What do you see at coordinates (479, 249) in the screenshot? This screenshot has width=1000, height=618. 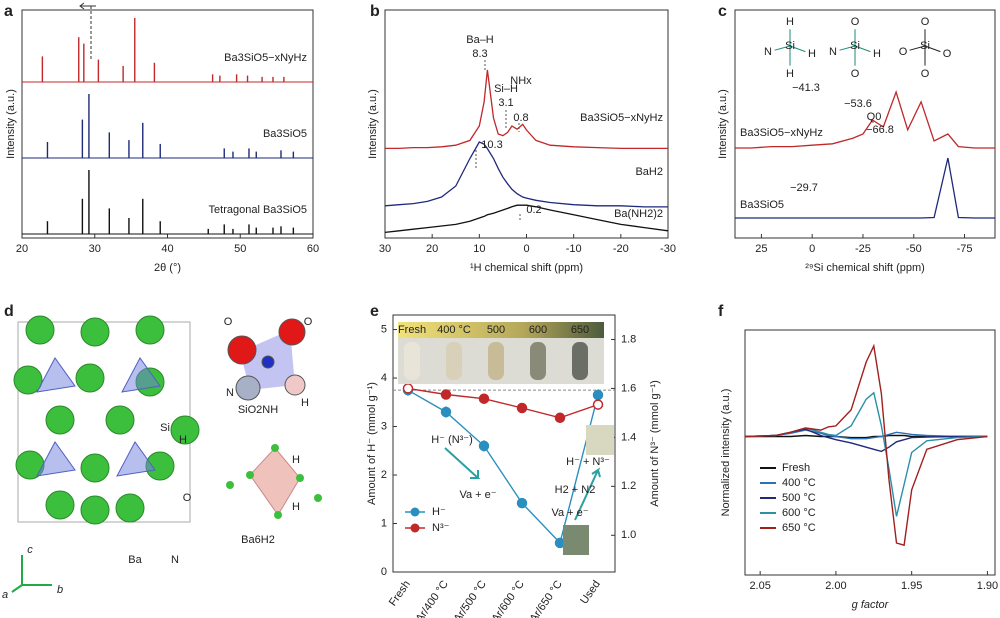 I see `x-tick-label: 10` at bounding box center [479, 249].